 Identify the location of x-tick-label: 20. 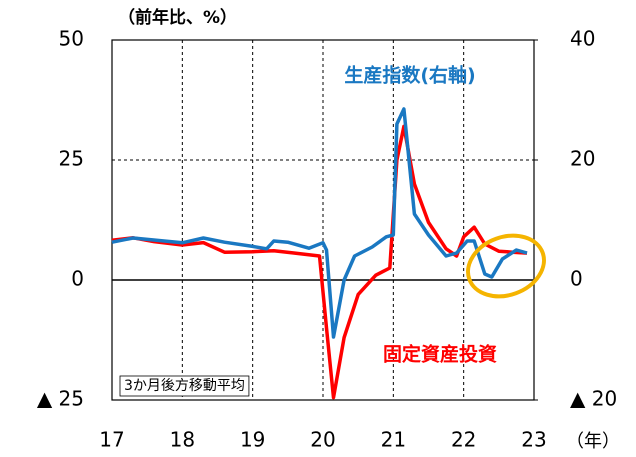
(322, 440).